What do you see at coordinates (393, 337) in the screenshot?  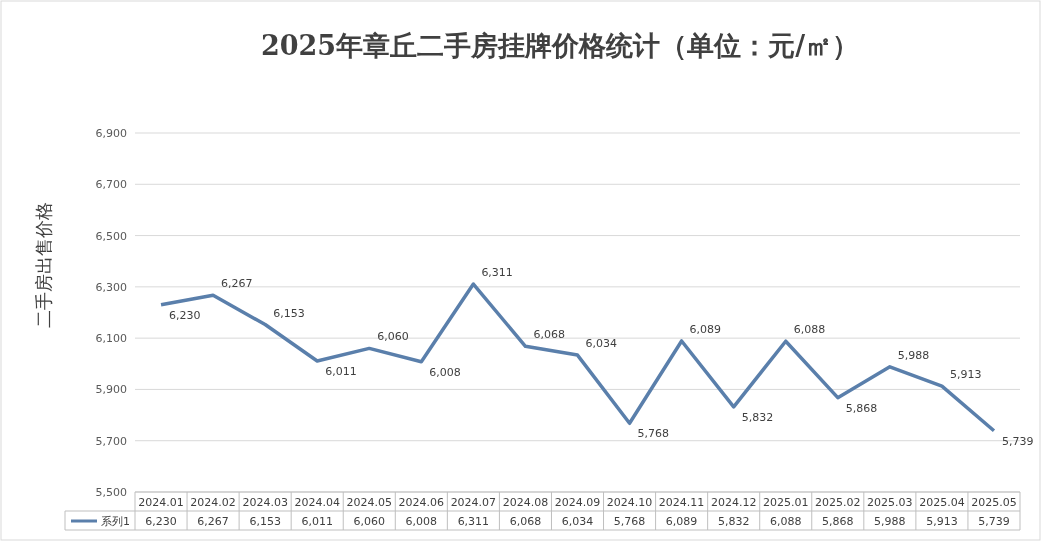 I see `text: 6,060` at bounding box center [393, 337].